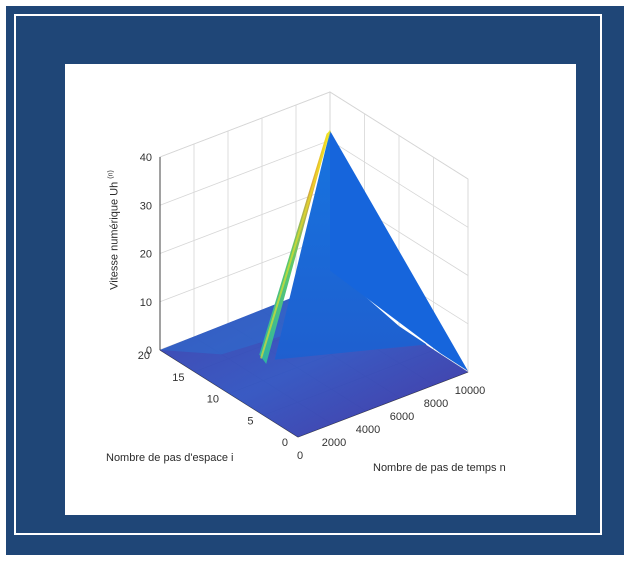  What do you see at coordinates (300, 456) in the screenshot?
I see `n-tick-label: 0` at bounding box center [300, 456].